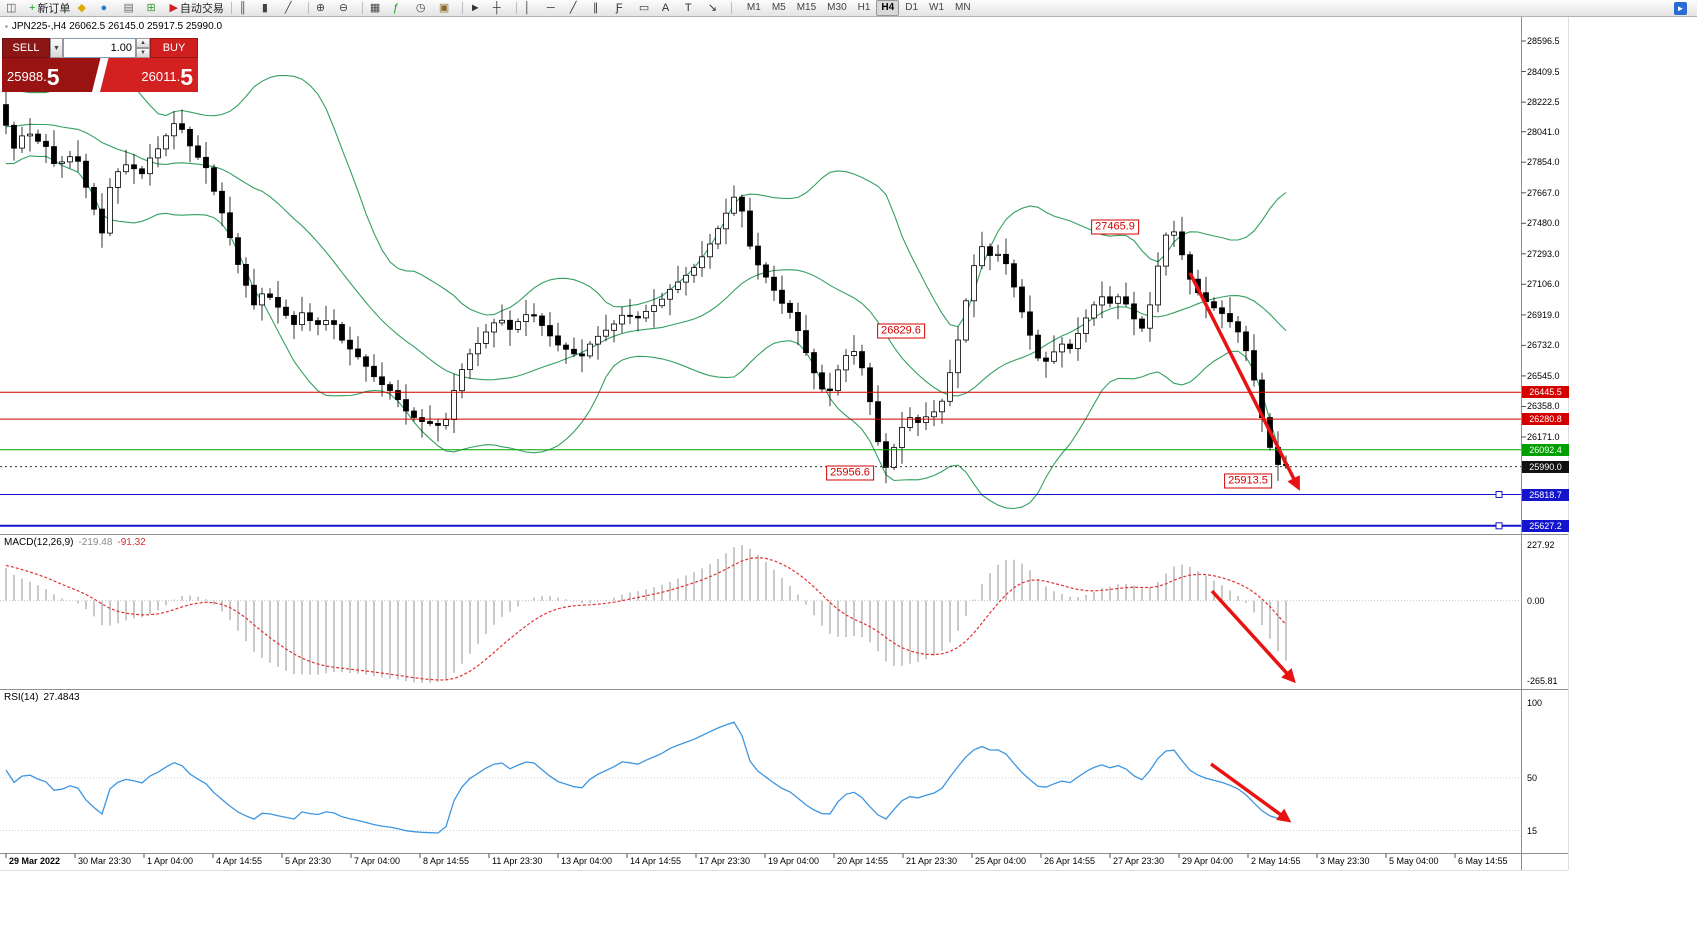  What do you see at coordinates (196, 8) in the screenshot?
I see `autotrade-button: ▶ 自动交易` at bounding box center [196, 8].